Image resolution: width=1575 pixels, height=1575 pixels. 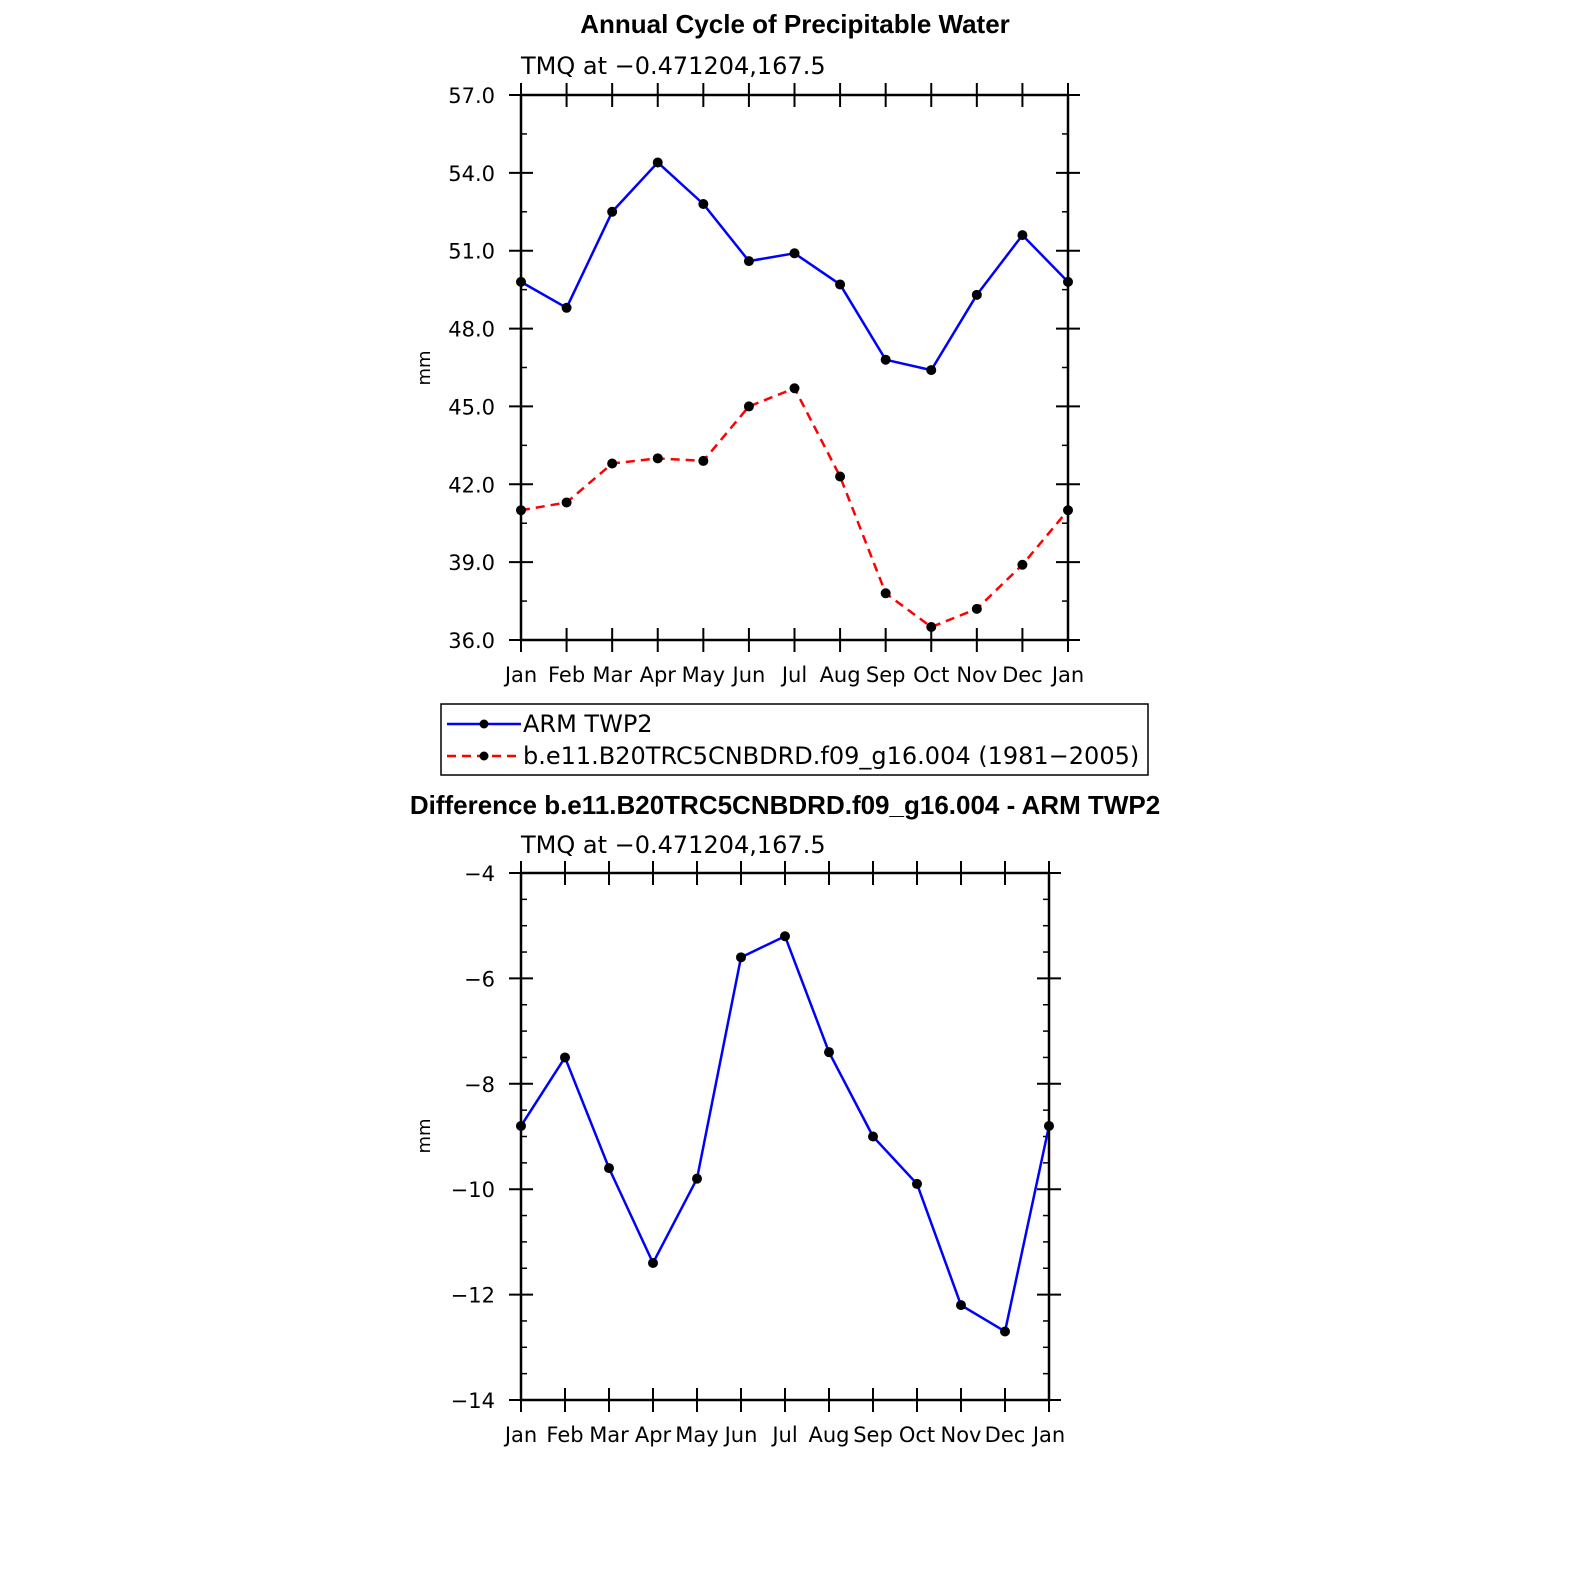 What do you see at coordinates (473, 1401) in the screenshot?
I see `y-tick-label: −14` at bounding box center [473, 1401].